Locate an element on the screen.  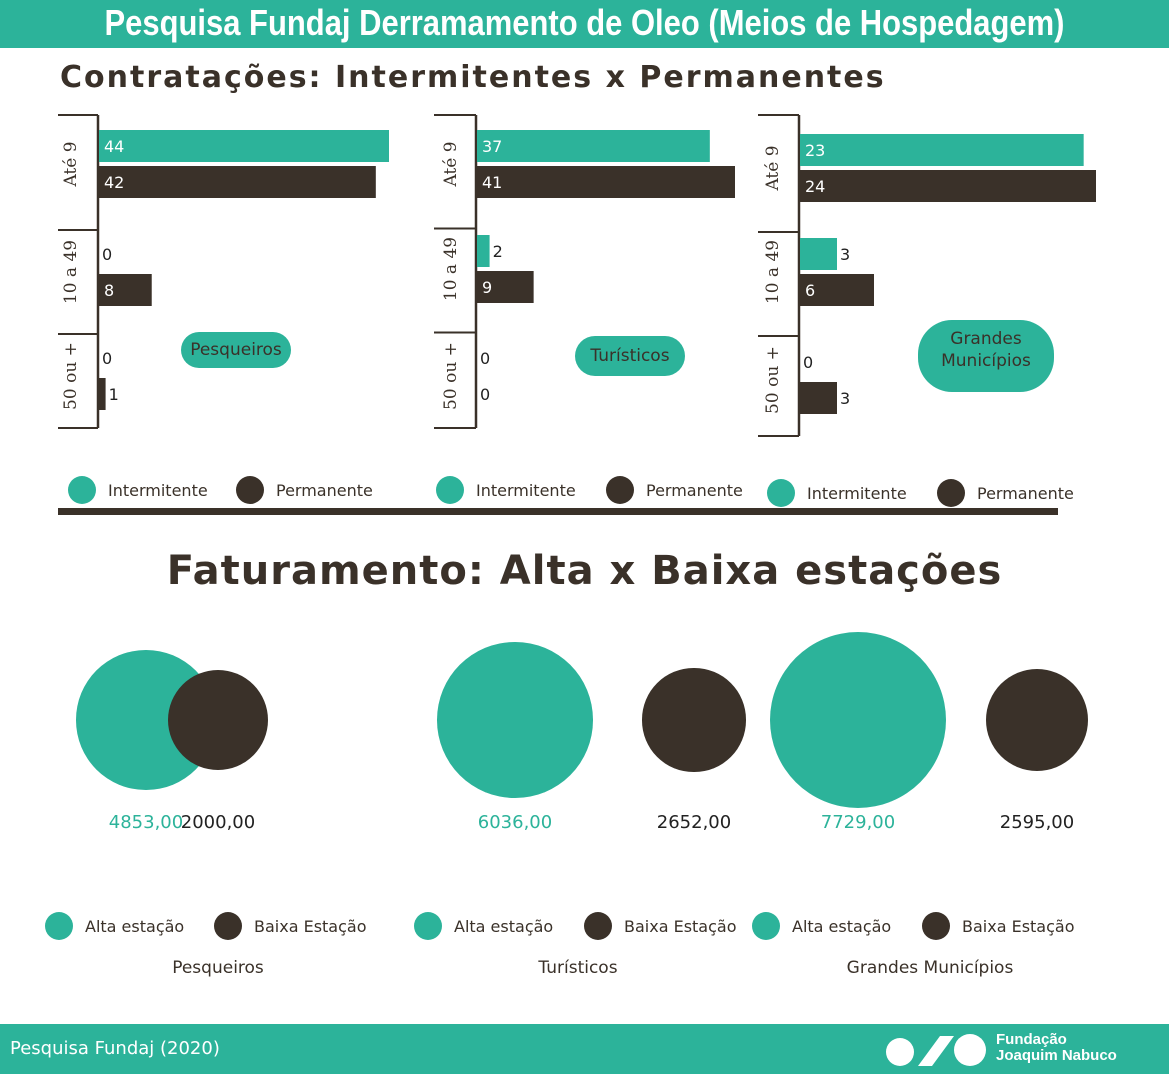
footer-source: Pesquisa Fundaj (2020) is located at coordinates (115, 1048).